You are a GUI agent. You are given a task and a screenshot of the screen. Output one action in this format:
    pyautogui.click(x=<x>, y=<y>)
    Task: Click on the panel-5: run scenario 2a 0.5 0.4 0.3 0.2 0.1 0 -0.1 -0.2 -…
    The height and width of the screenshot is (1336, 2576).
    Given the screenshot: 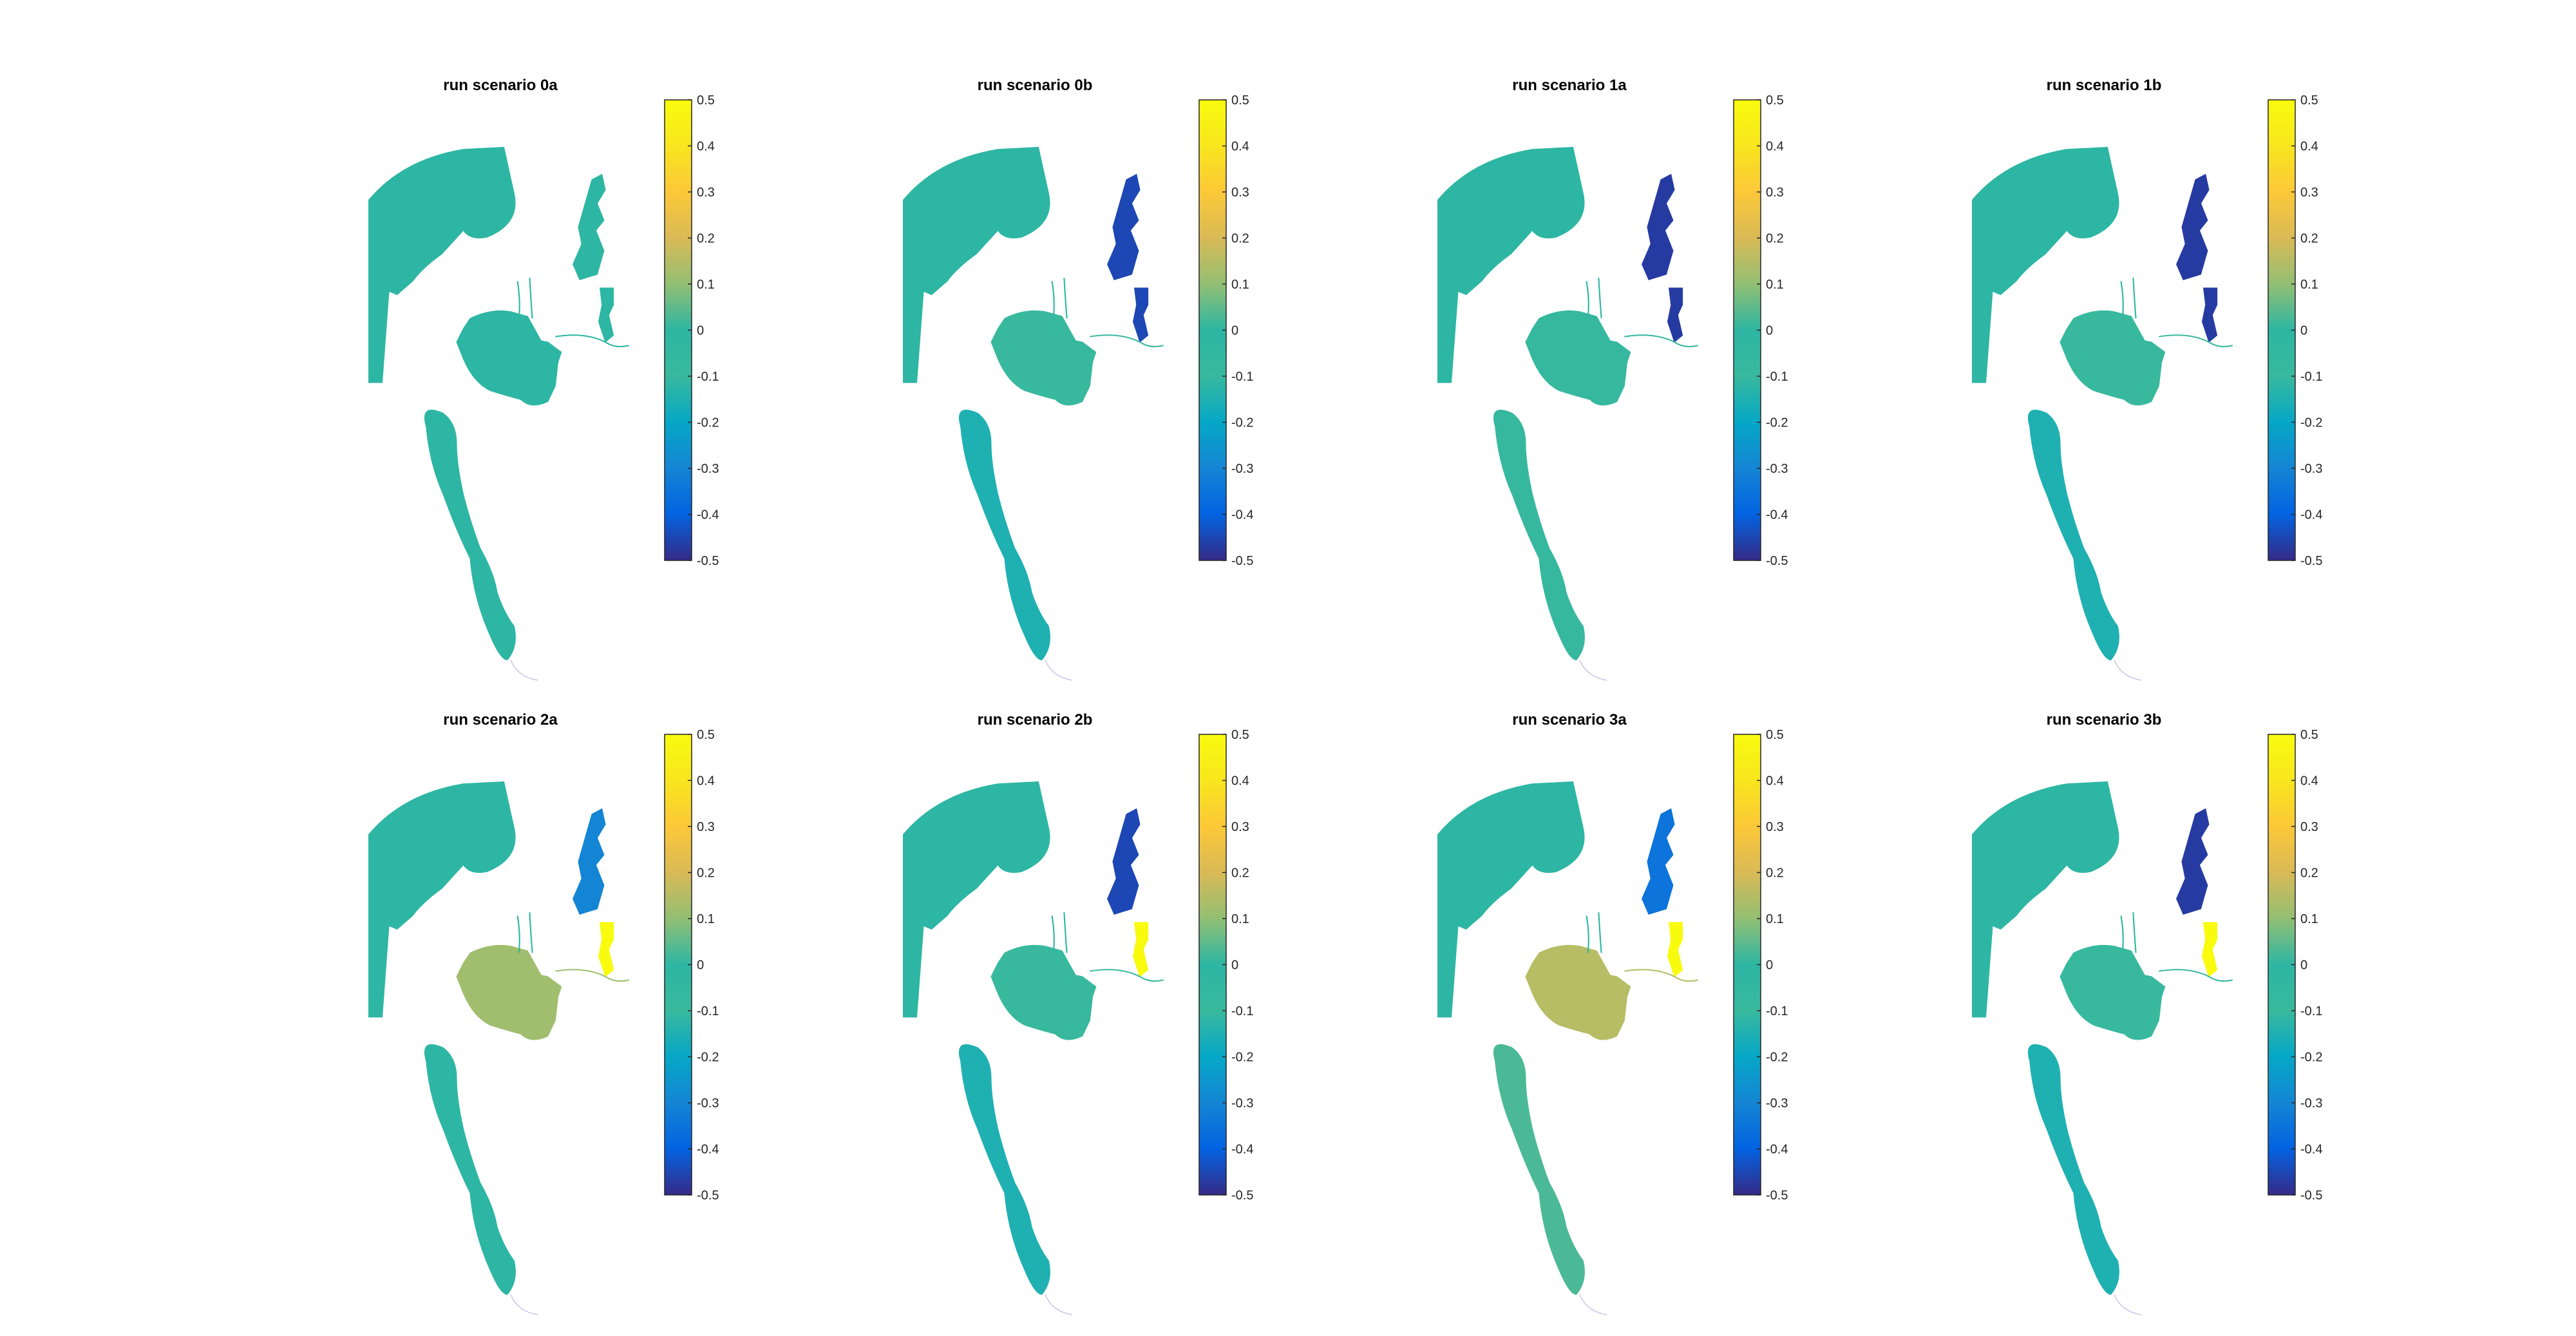 What is the action you would take?
    pyautogui.click(x=543, y=1013)
    